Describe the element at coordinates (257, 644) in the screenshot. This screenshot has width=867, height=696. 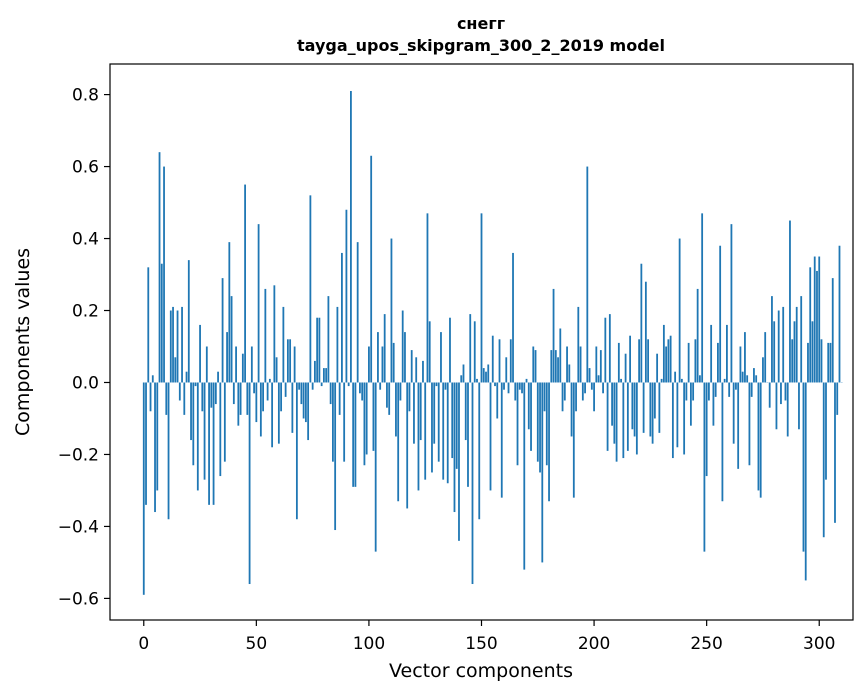
I see `x-tick-label-1: 50` at that location.